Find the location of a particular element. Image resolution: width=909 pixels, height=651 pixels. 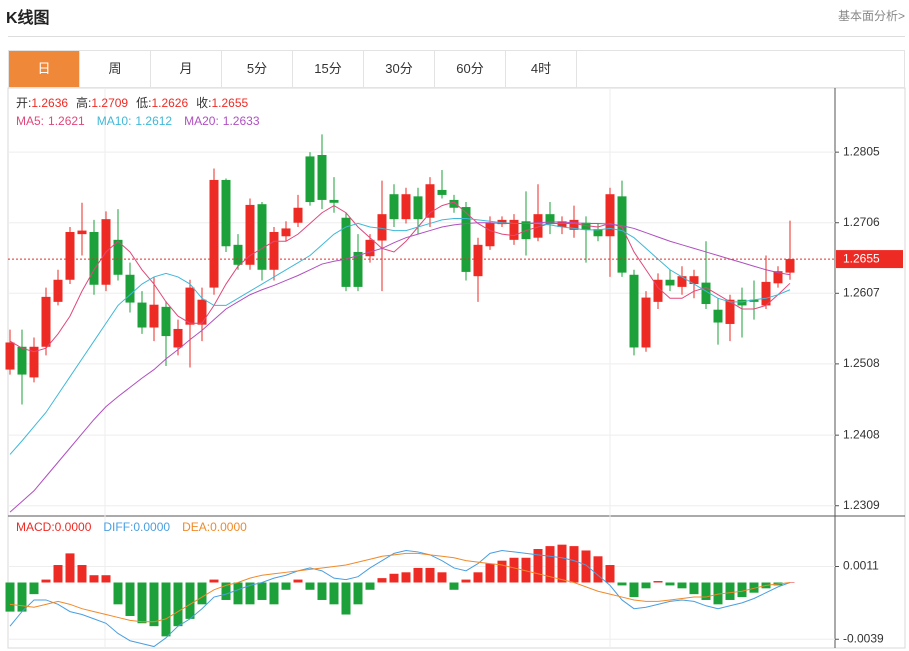

last-price-box is located at coordinates (869, 259).